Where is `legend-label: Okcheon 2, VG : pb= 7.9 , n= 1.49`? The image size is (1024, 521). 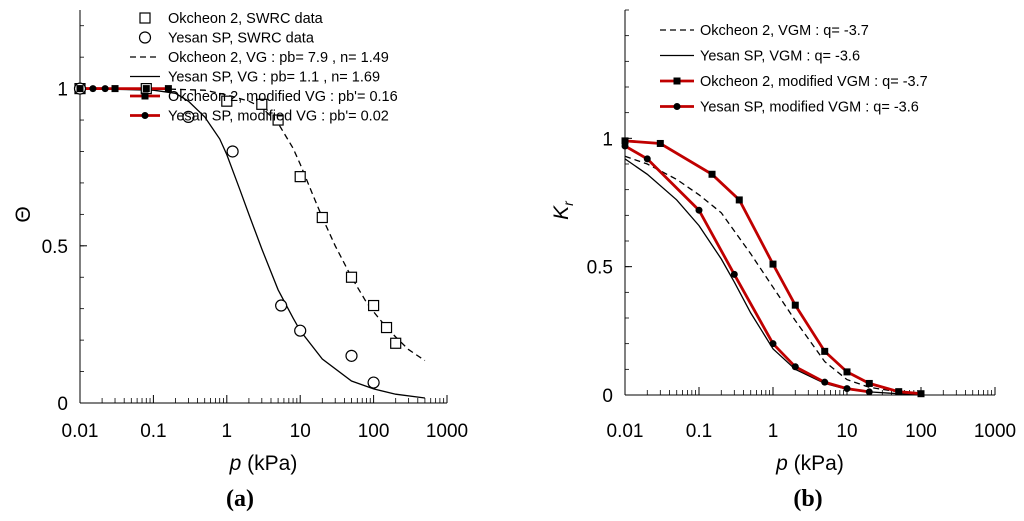
legend-label: Okcheon 2, VG : pb= 7.9 , n= 1.49 is located at coordinates (278, 58).